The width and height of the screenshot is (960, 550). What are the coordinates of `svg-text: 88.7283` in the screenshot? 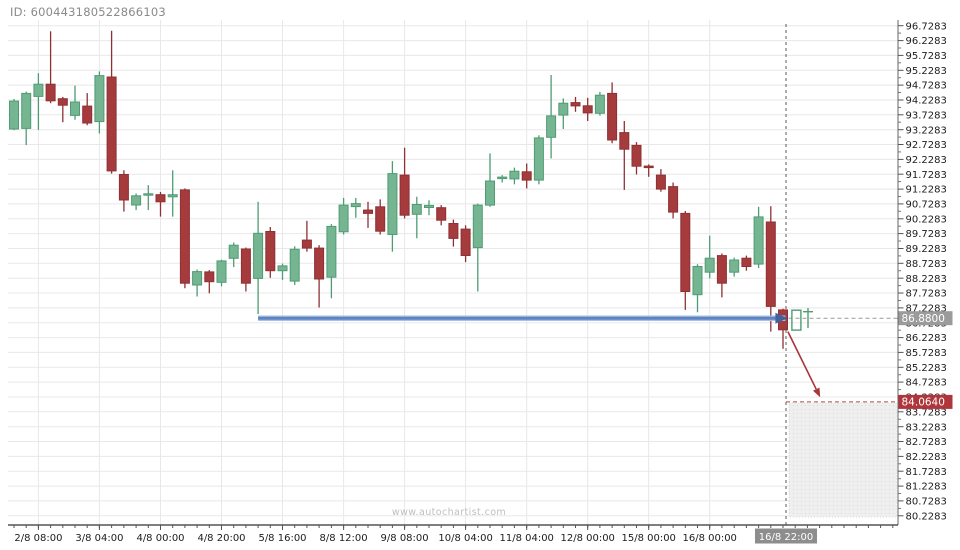 It's located at (926, 264).